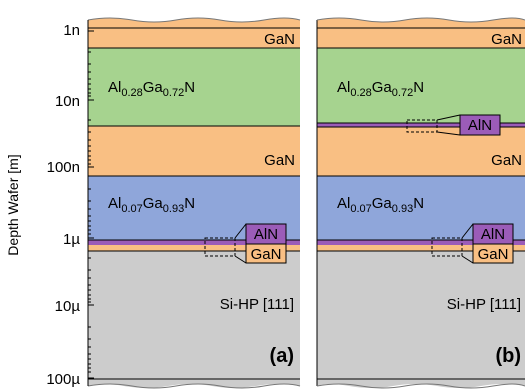 The width and height of the screenshot is (525, 390). Describe the element at coordinates (71, 30) in the screenshot. I see `tick-label-1n: 1n` at that location.